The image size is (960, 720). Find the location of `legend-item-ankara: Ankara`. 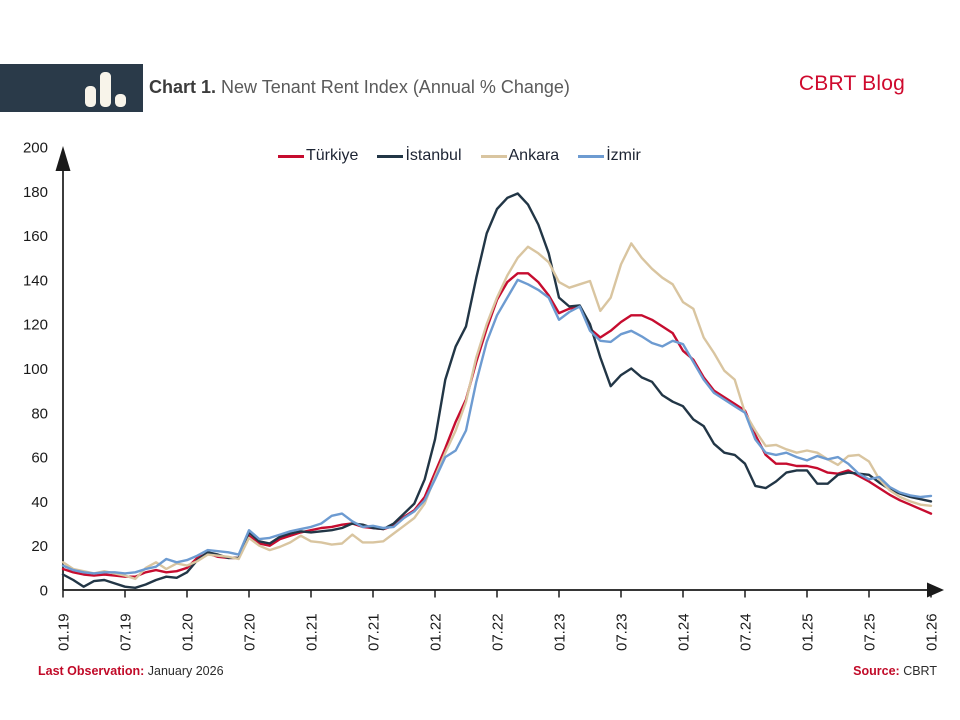

legend-item-ankara: Ankara is located at coordinates (520, 156).